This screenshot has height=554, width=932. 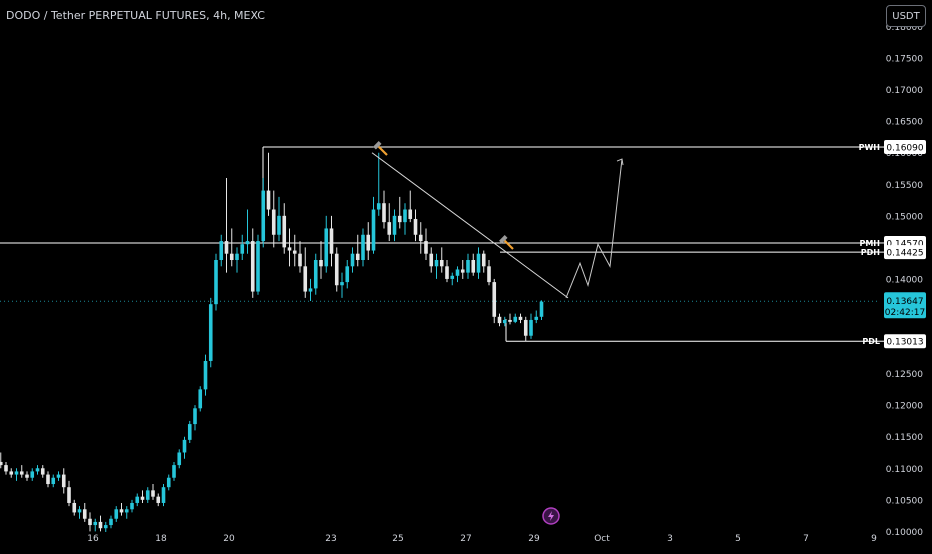 I want to click on level-badge-value: 0.14570, so click(x=904, y=244).